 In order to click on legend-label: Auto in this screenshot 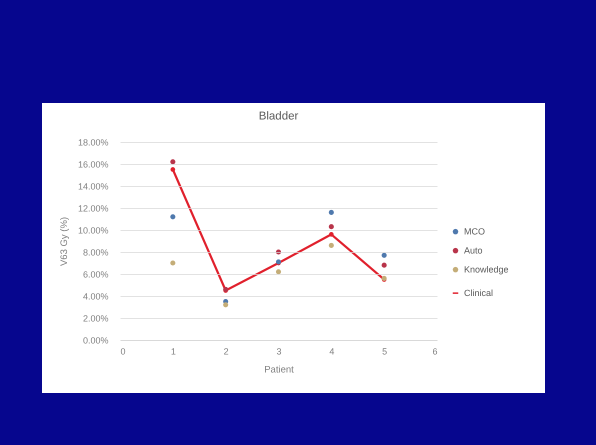, I will do `click(473, 251)`.